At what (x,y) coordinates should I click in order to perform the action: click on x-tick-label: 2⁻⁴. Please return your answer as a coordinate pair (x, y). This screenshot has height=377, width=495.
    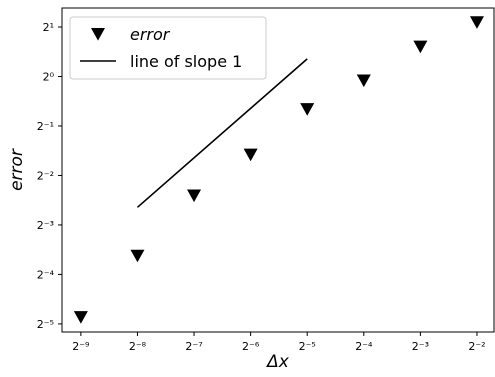
    Looking at the image, I should click on (364, 346).